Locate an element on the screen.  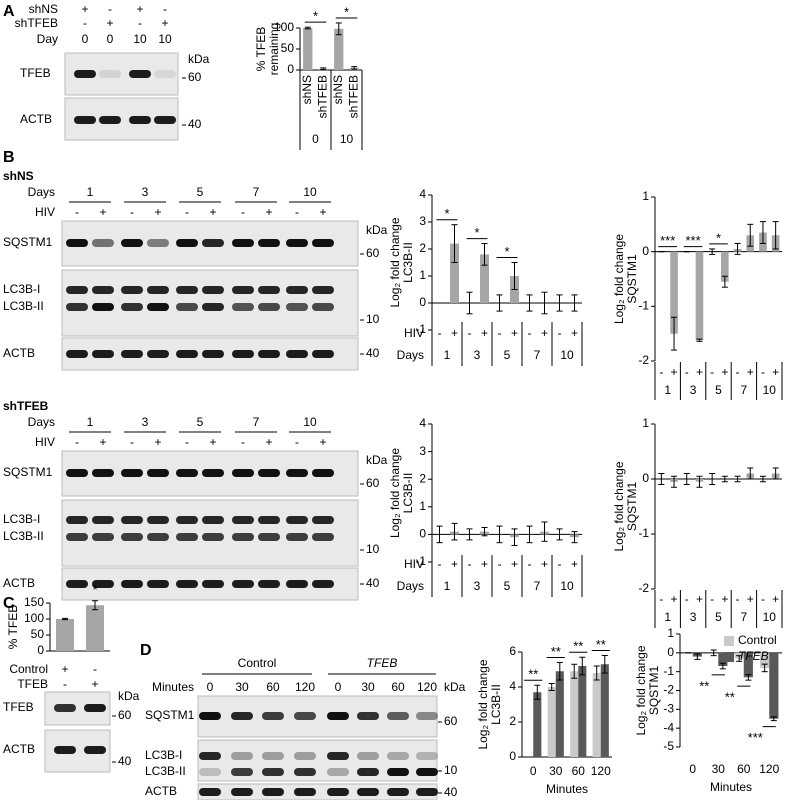
y-tick-label: 100 is located at coordinates (284, 27).